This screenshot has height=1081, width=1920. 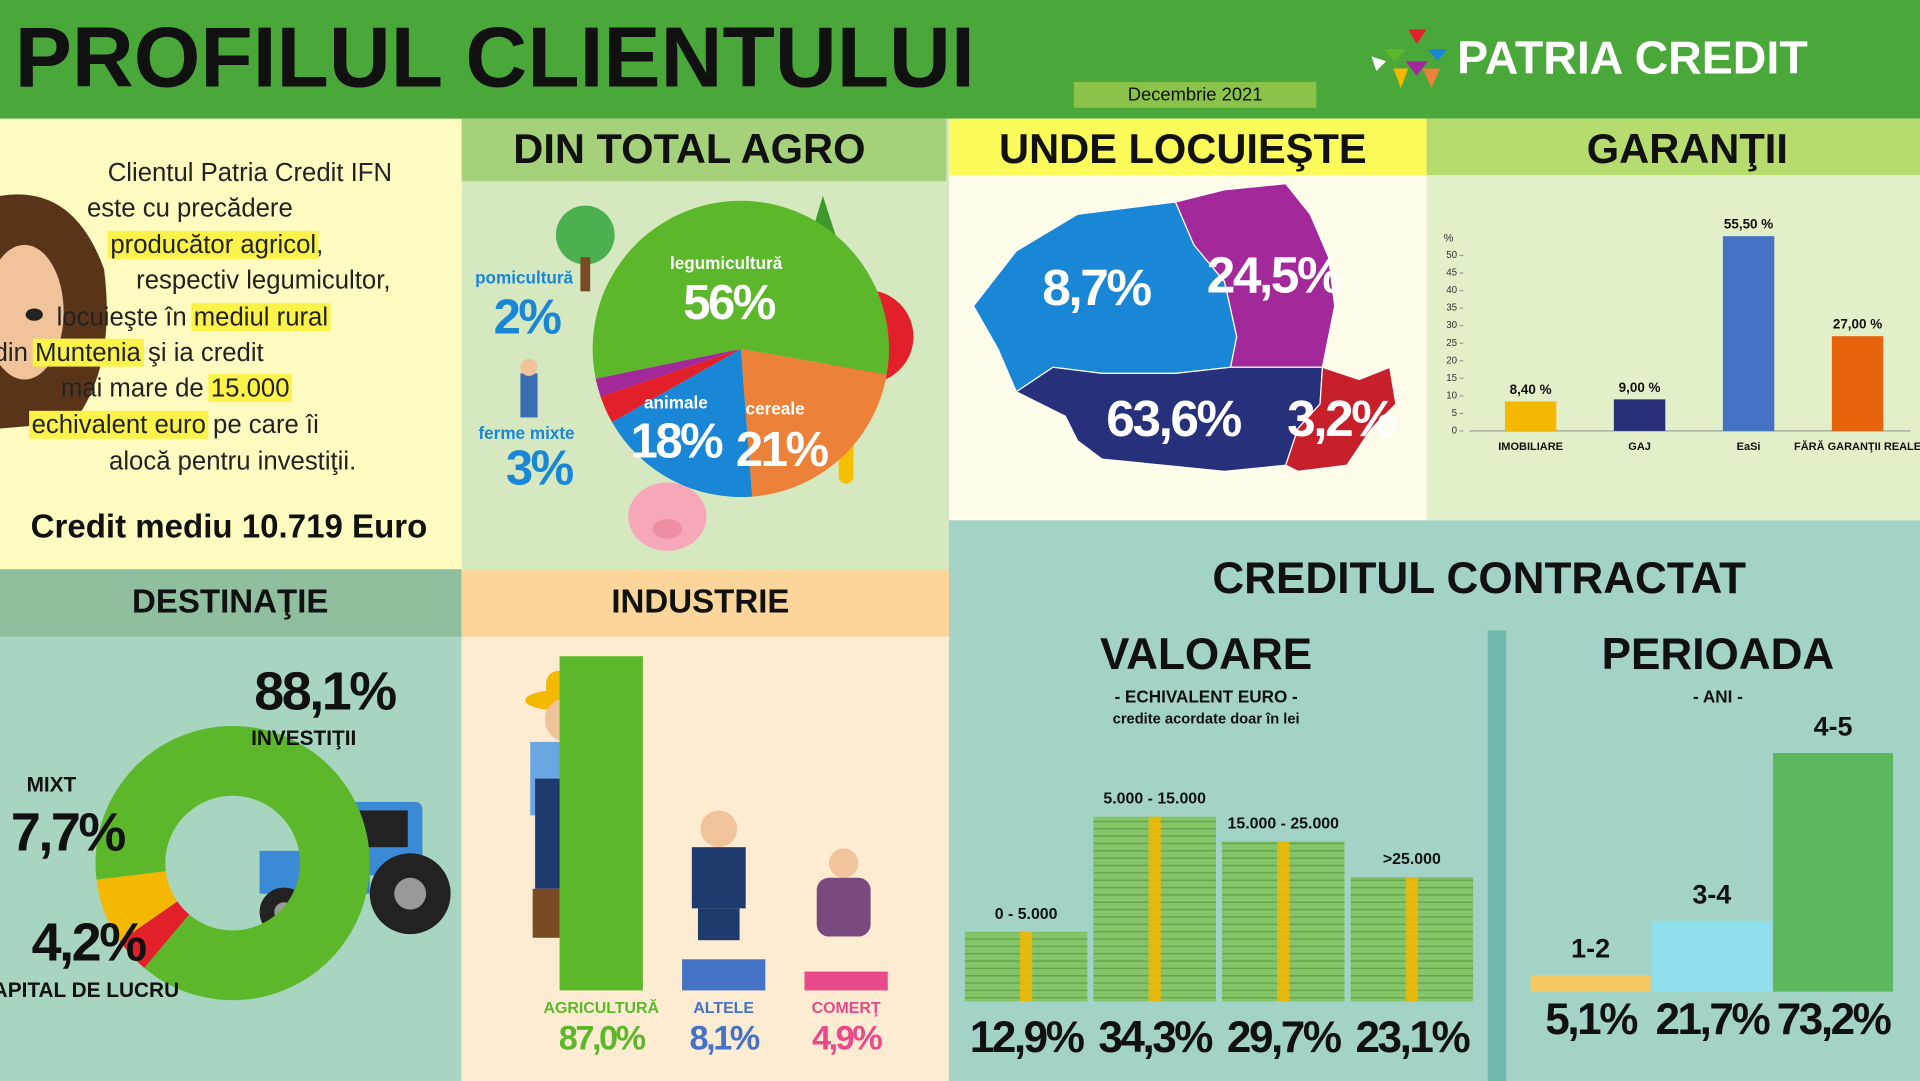 I want to click on intro-line: alocă pentru investiţii., so click(x=232, y=462).